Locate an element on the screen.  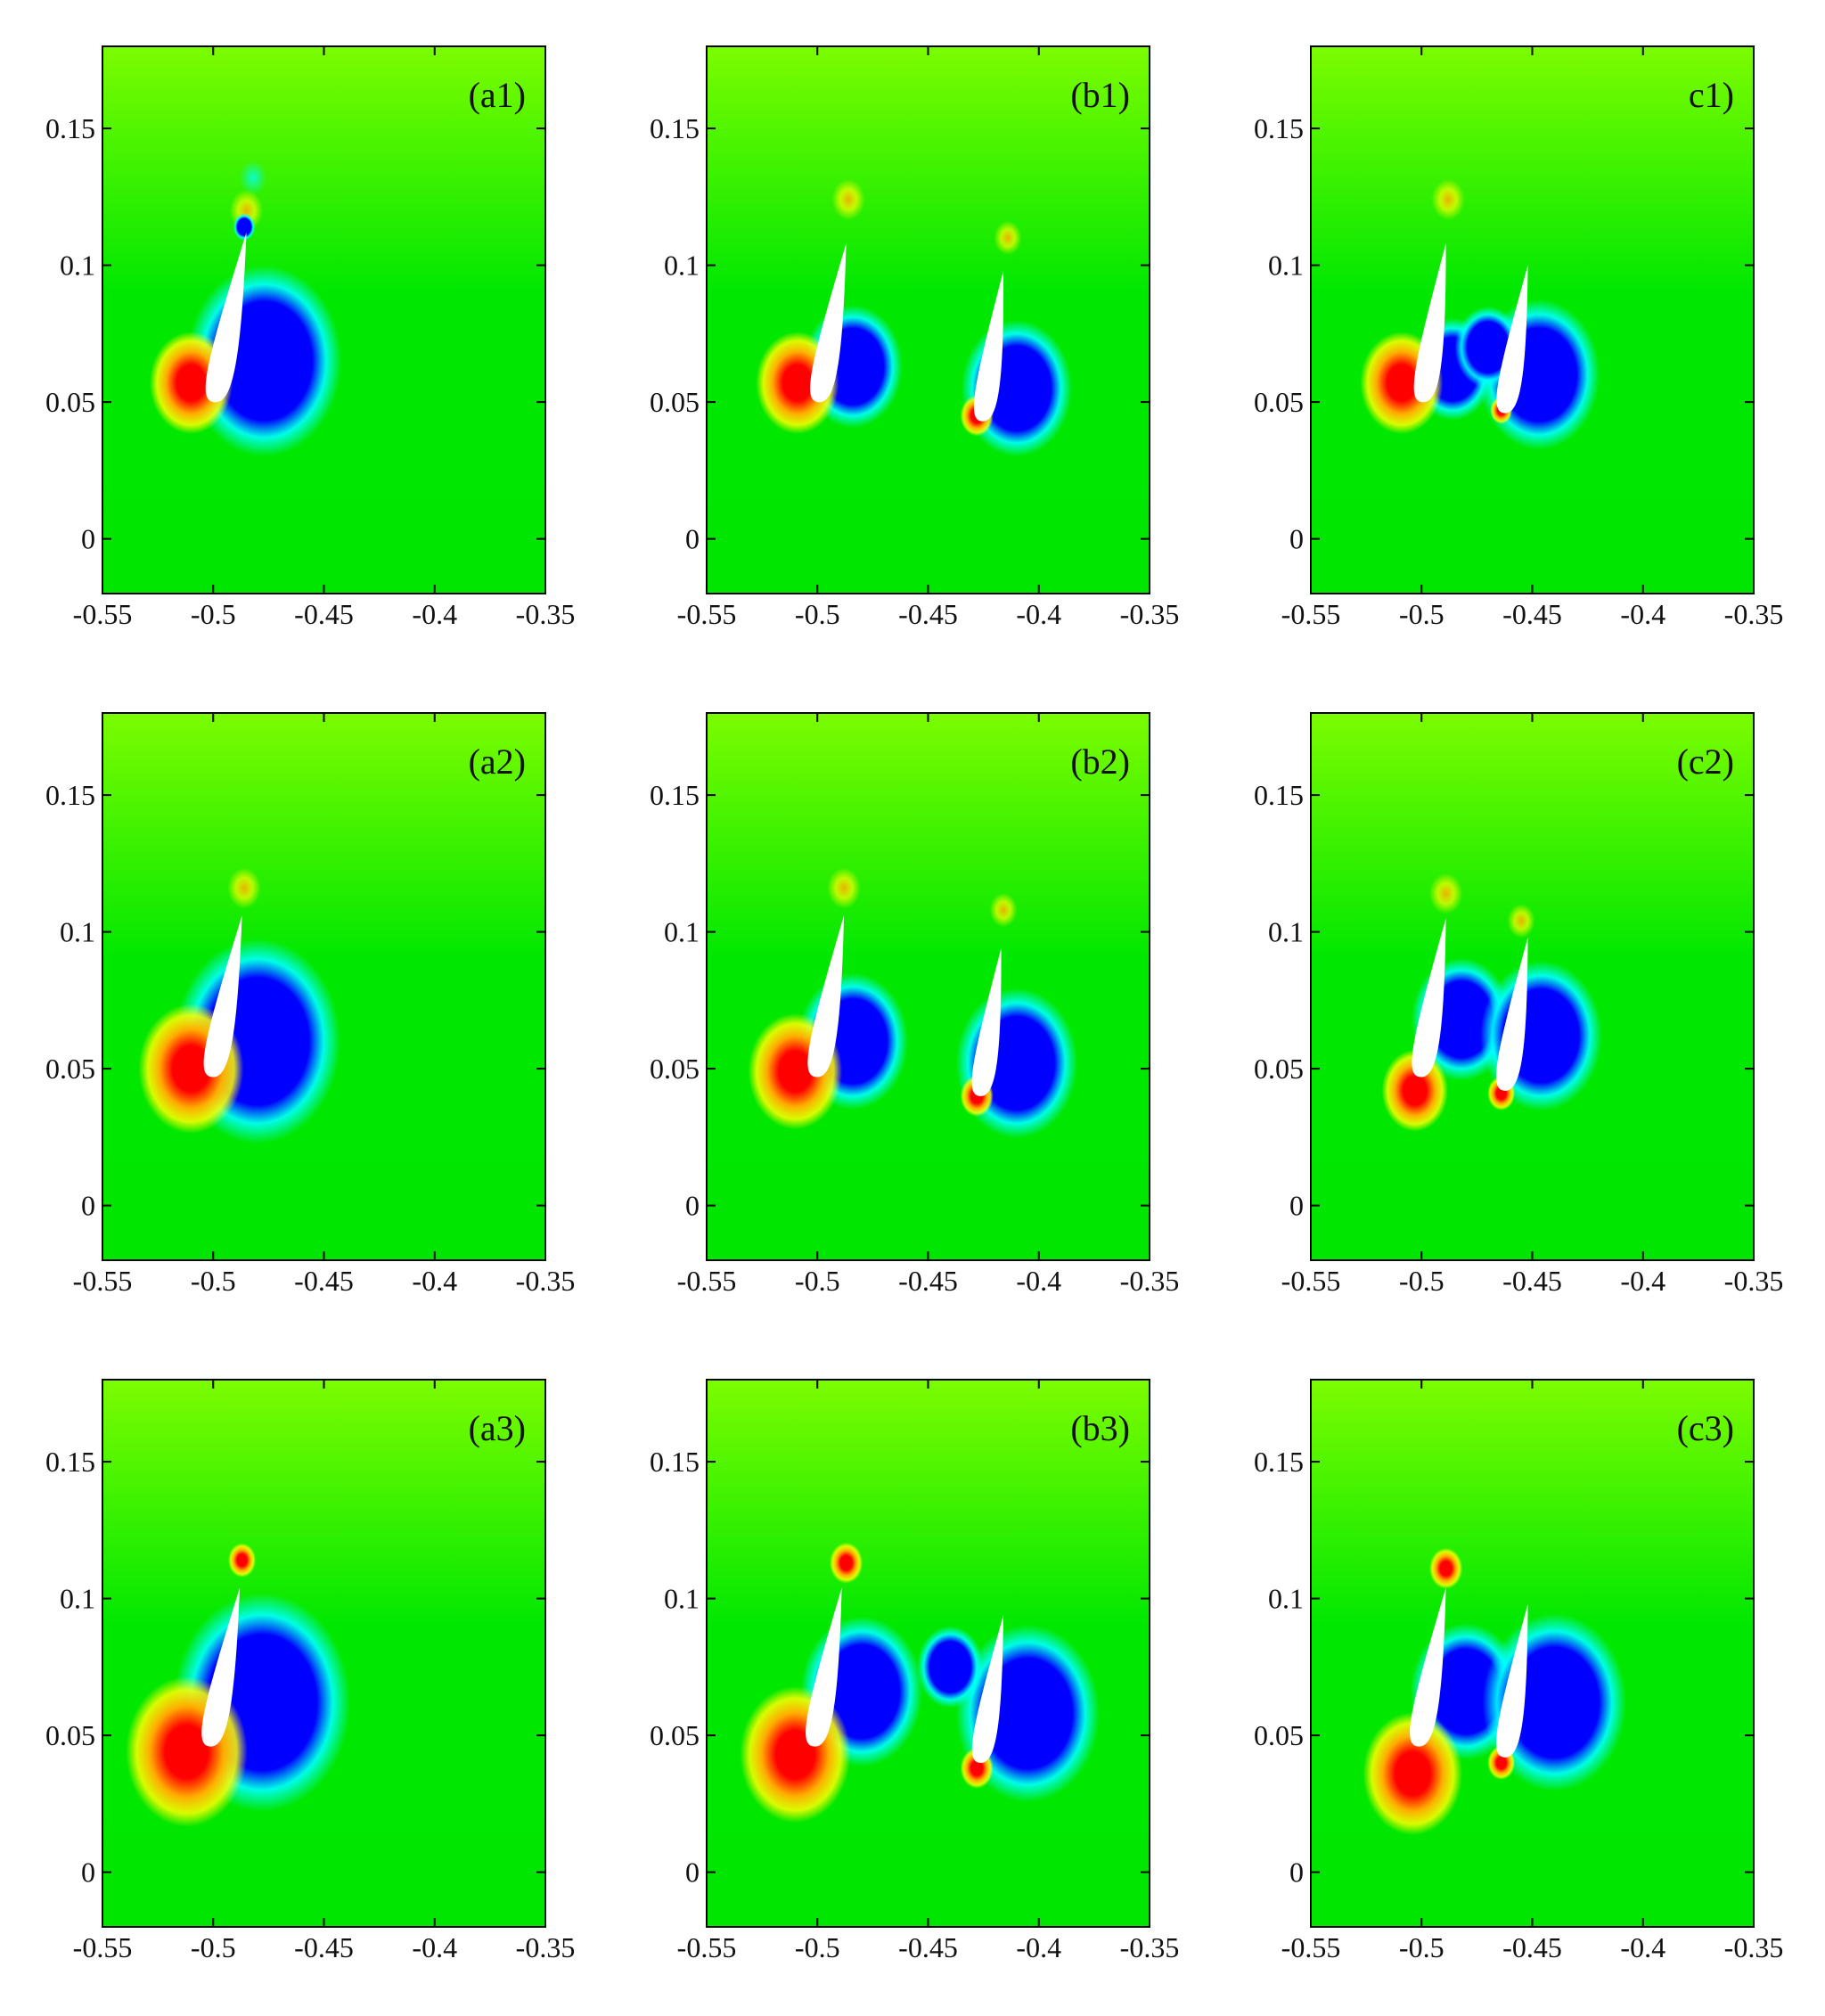
pressure-cool-region is located at coordinates (253, 178).